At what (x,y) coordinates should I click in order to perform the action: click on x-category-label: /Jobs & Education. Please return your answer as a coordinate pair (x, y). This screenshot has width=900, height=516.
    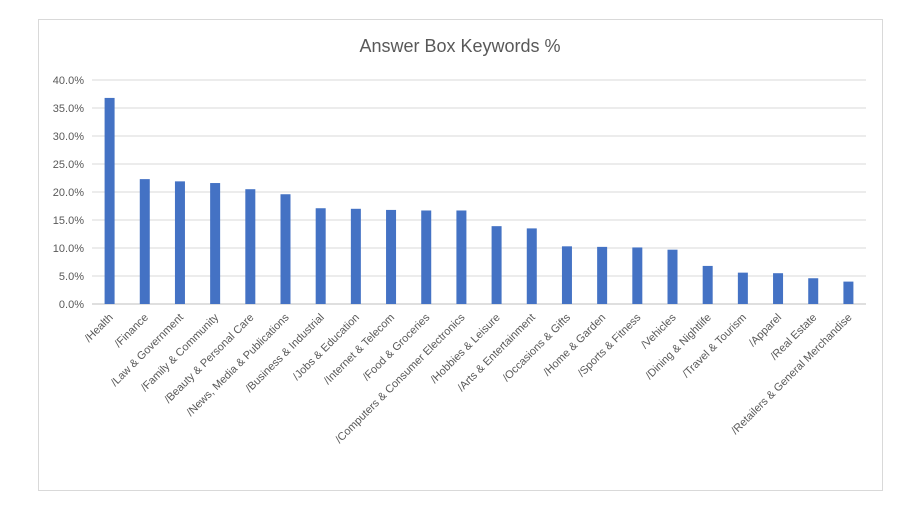
    Looking at the image, I should click on (326, 347).